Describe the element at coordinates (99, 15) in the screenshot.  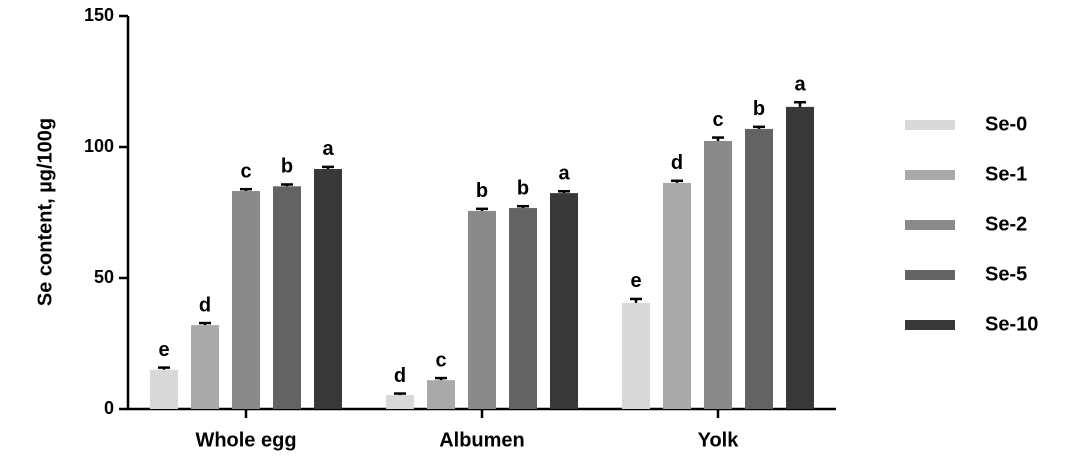
I see `y-tick-label: 150` at that location.